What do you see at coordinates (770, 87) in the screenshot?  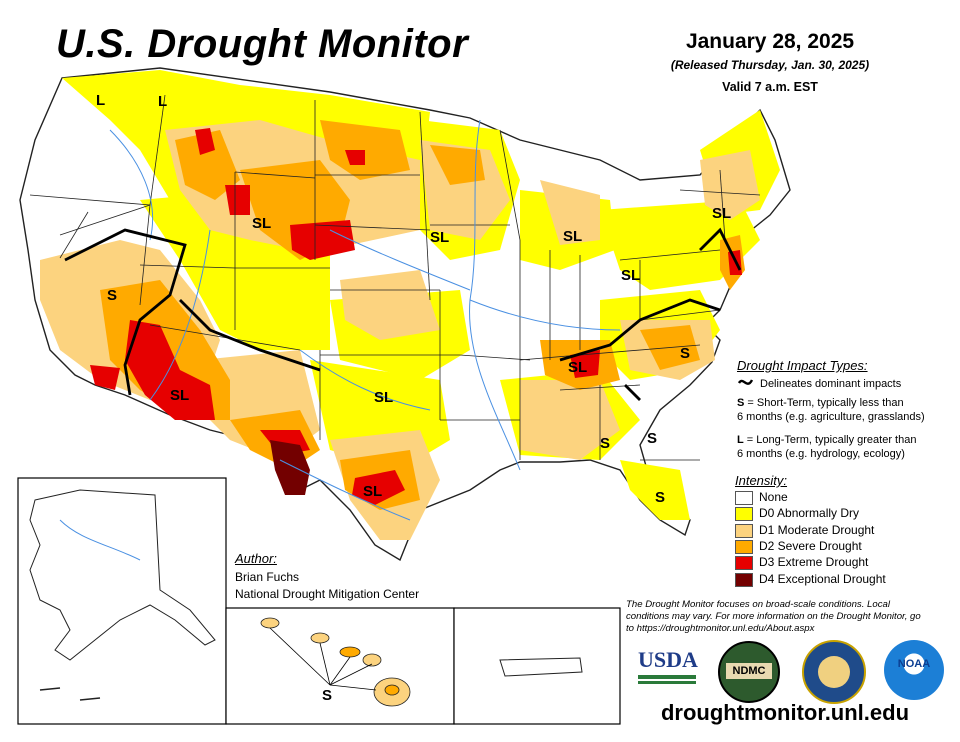 I see `valid-time: Valid 7 a.m. EST` at bounding box center [770, 87].